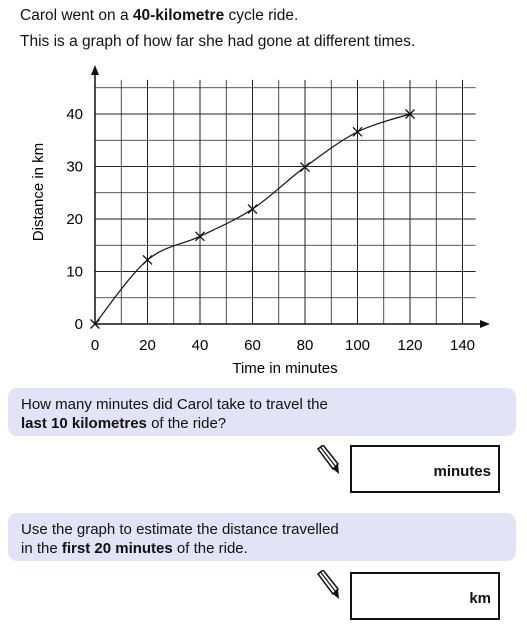 This screenshot has width=527, height=632. What do you see at coordinates (74, 219) in the screenshot?
I see `y-tick-label: 20` at bounding box center [74, 219].